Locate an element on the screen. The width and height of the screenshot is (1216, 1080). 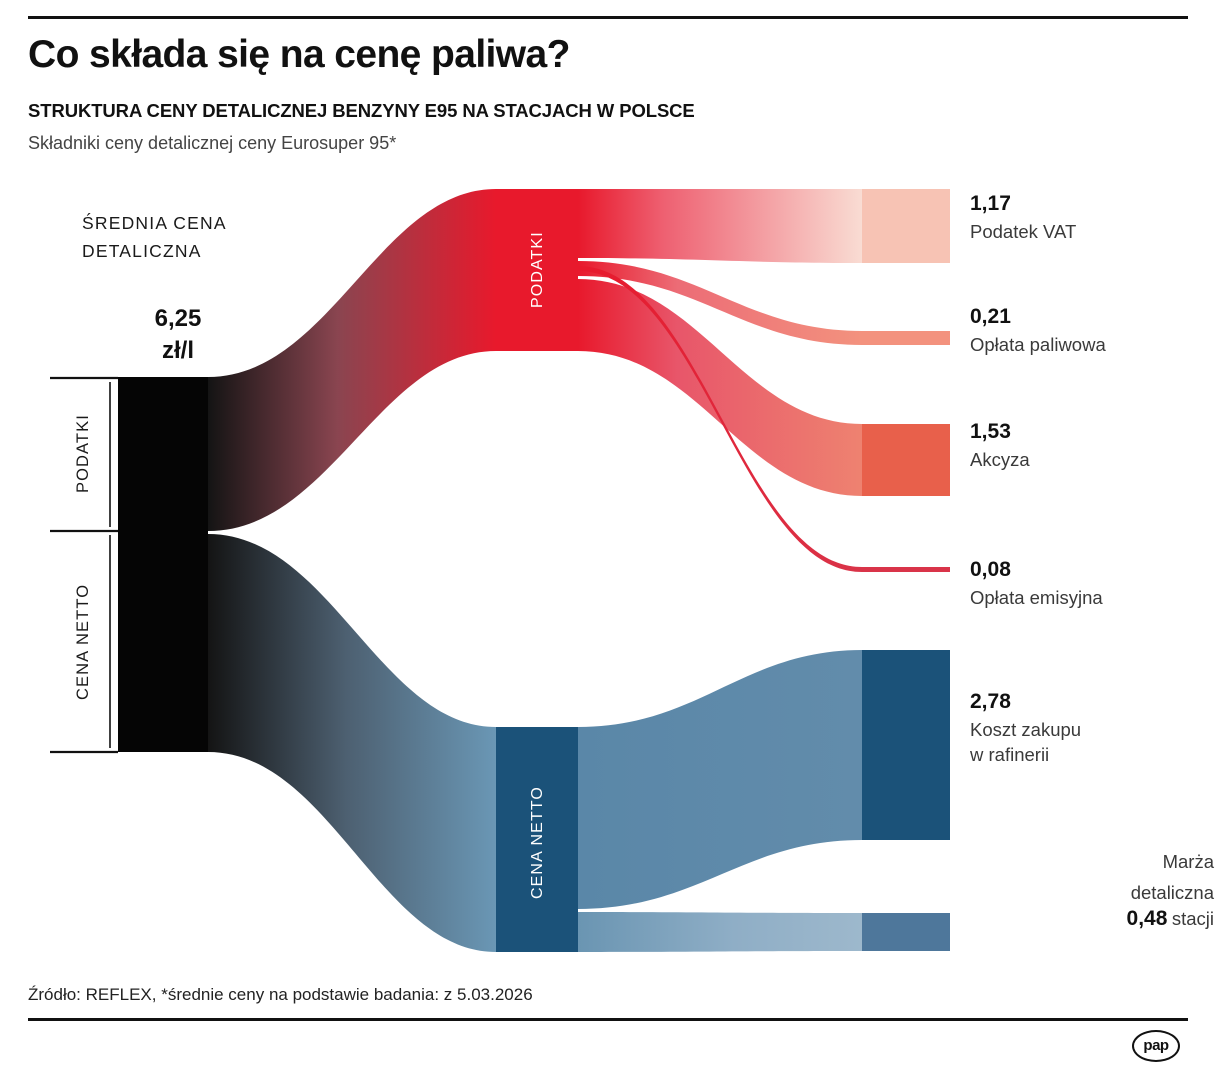
node-akcyza is located at coordinates (906, 460).